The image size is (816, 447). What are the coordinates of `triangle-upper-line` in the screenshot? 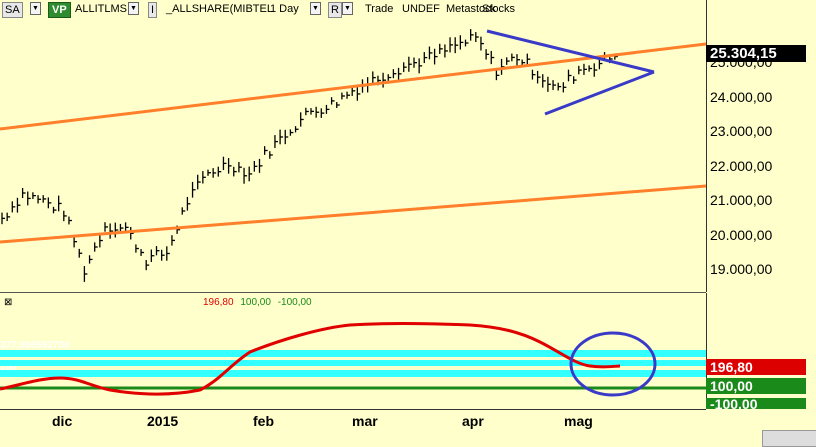 It's located at (570, 51).